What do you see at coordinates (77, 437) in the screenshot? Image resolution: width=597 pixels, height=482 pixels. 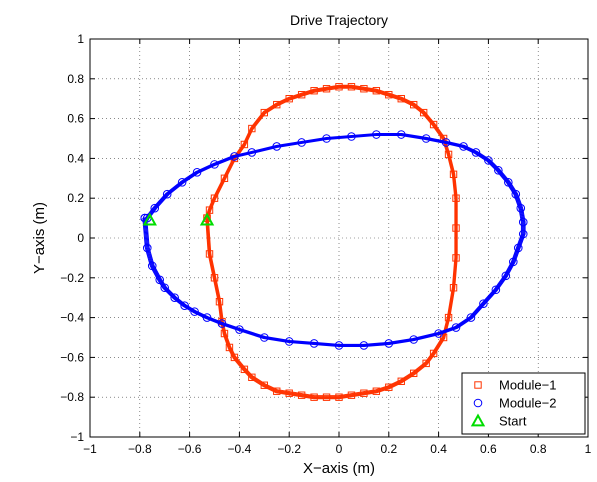 I see `y-tick-label: −1` at bounding box center [77, 437].